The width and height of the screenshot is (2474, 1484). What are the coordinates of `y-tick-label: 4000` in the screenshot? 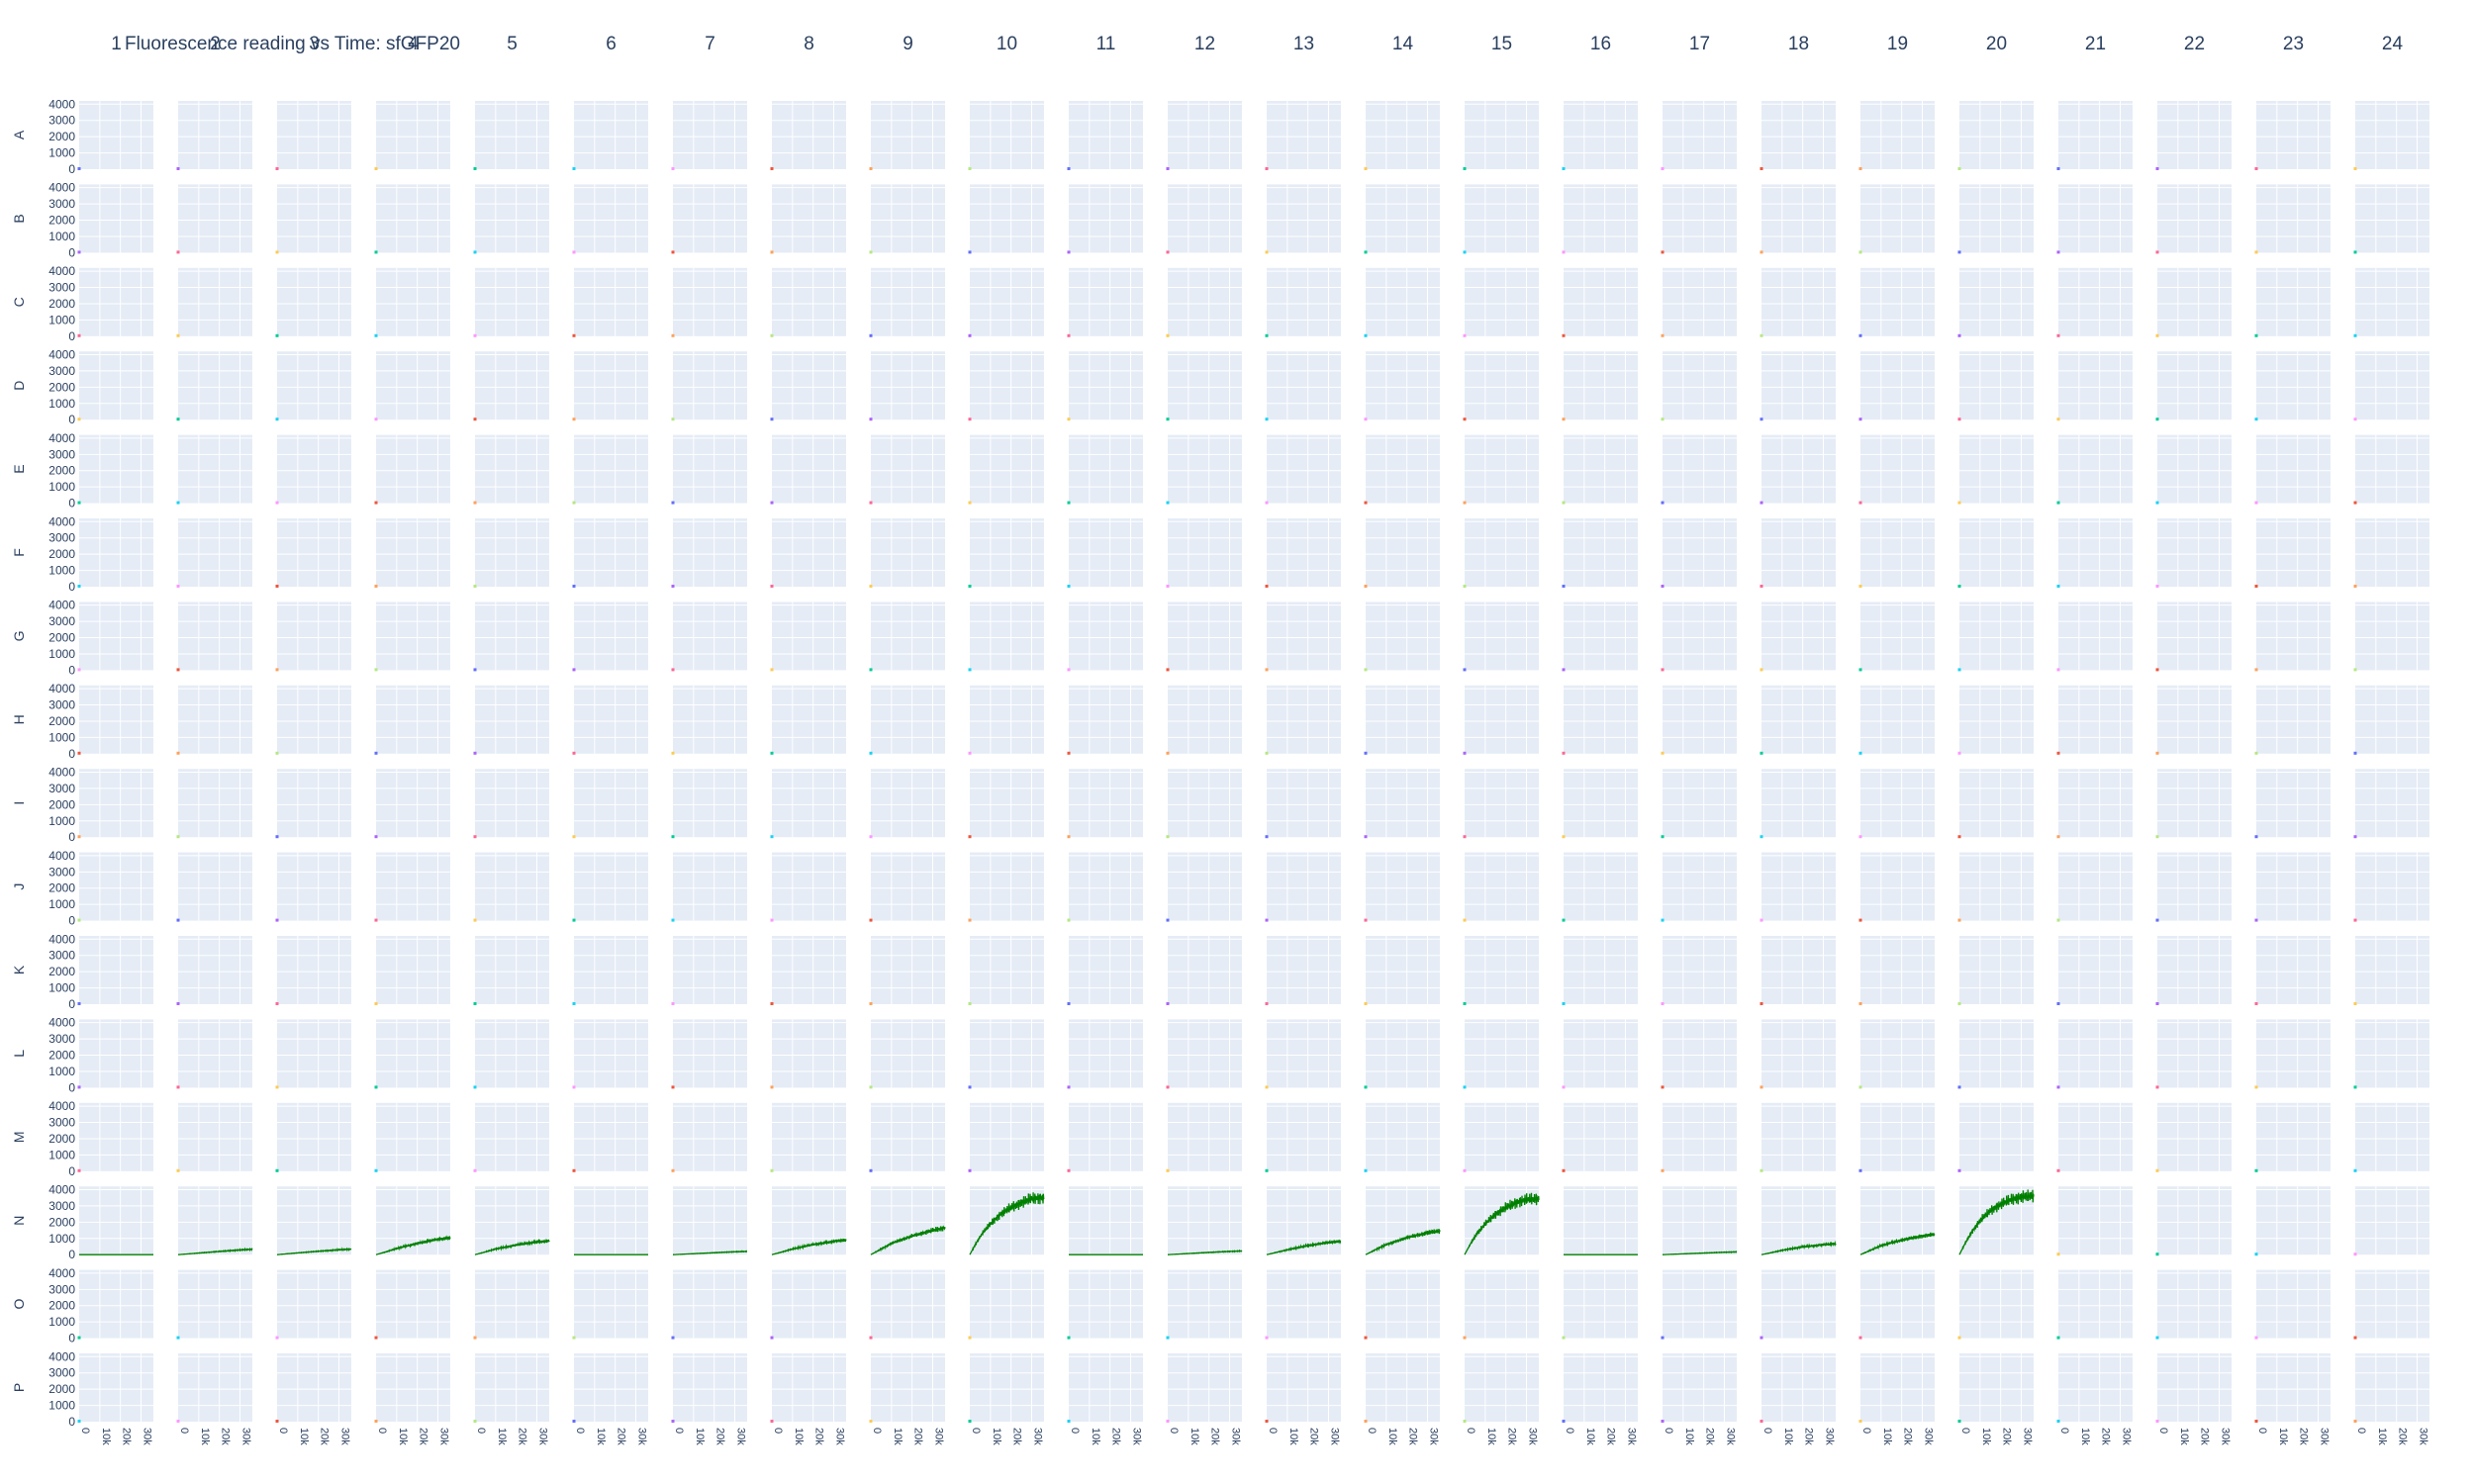 It's located at (62, 689).